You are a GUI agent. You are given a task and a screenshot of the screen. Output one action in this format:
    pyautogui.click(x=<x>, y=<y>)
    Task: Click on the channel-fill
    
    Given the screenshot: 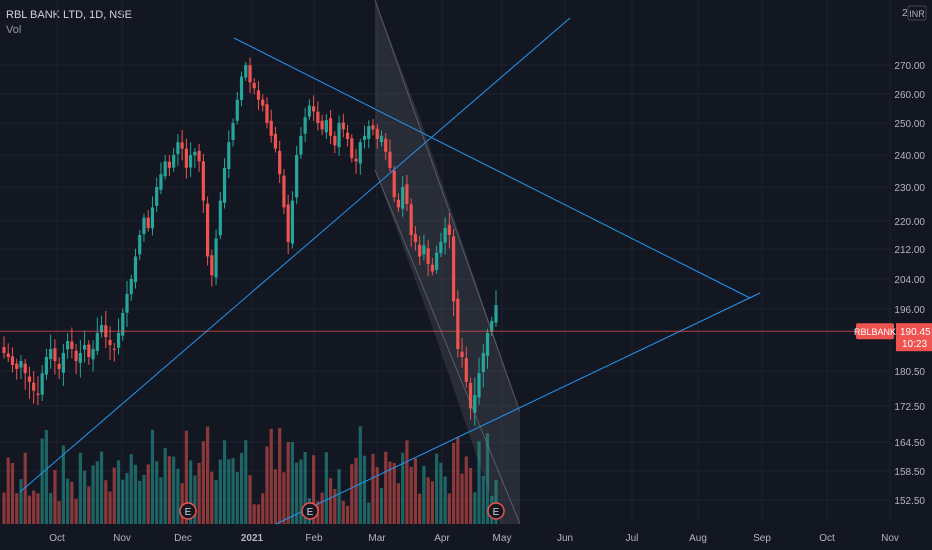 What is the action you would take?
    pyautogui.click(x=447, y=262)
    